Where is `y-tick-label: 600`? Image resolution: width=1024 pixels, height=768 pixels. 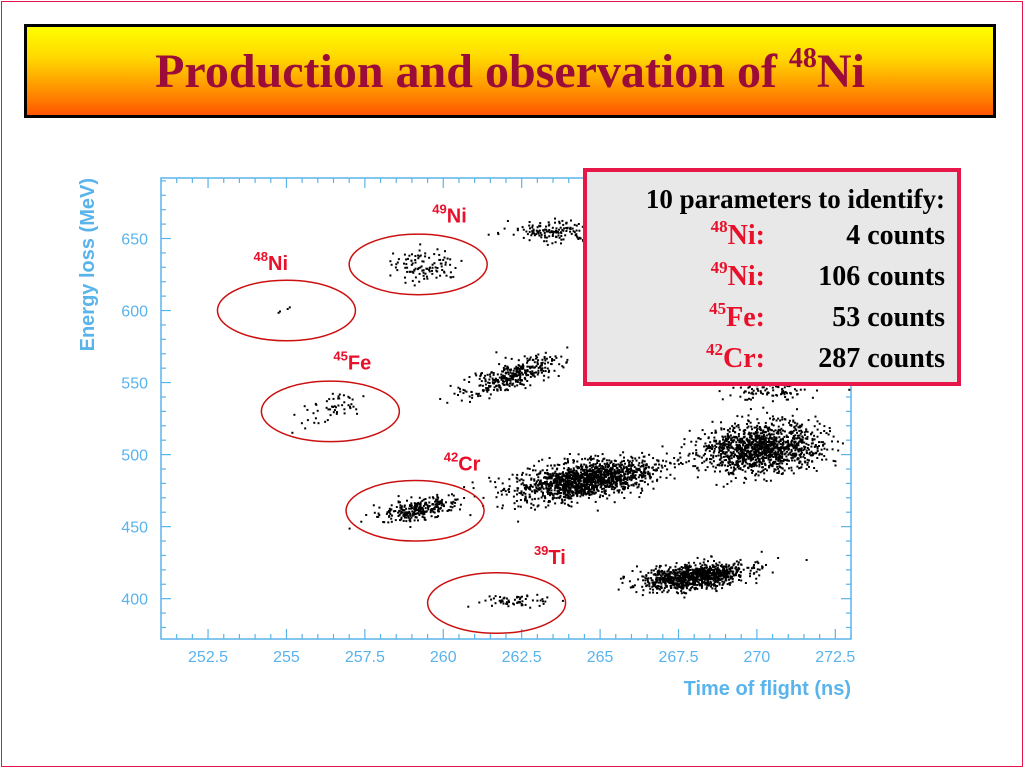
y-tick-label: 600 is located at coordinates (134, 312).